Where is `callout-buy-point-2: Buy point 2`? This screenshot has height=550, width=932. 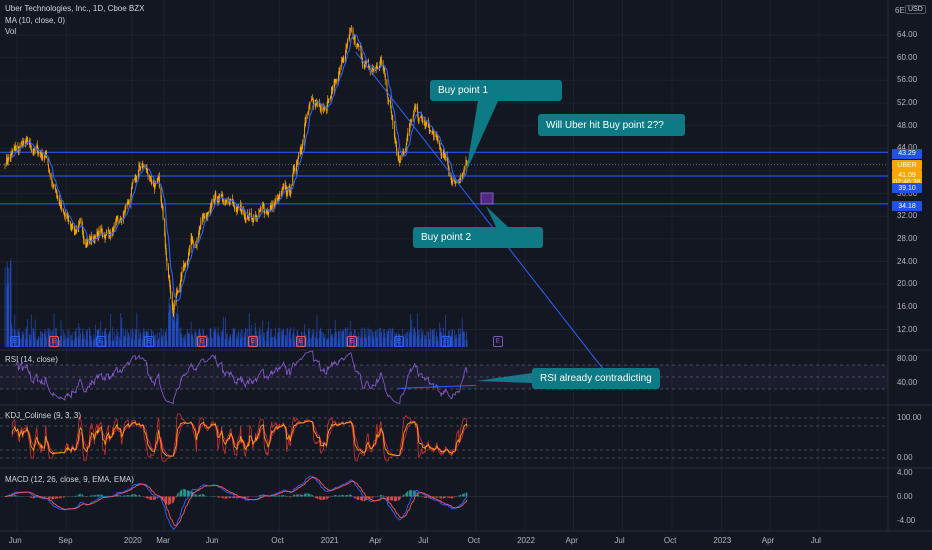
callout-buy-point-2: Buy point 2 is located at coordinates (478, 237).